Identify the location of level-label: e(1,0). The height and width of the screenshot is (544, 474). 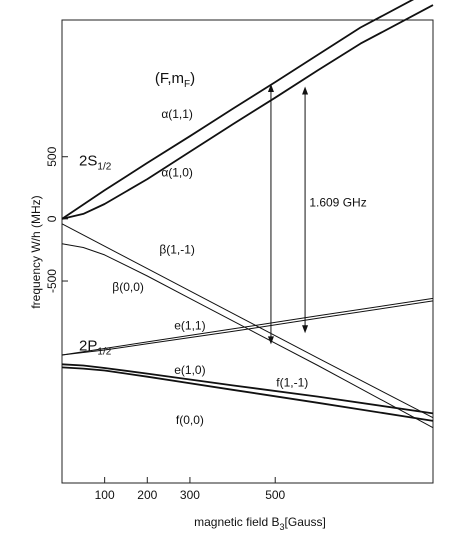
(189, 370).